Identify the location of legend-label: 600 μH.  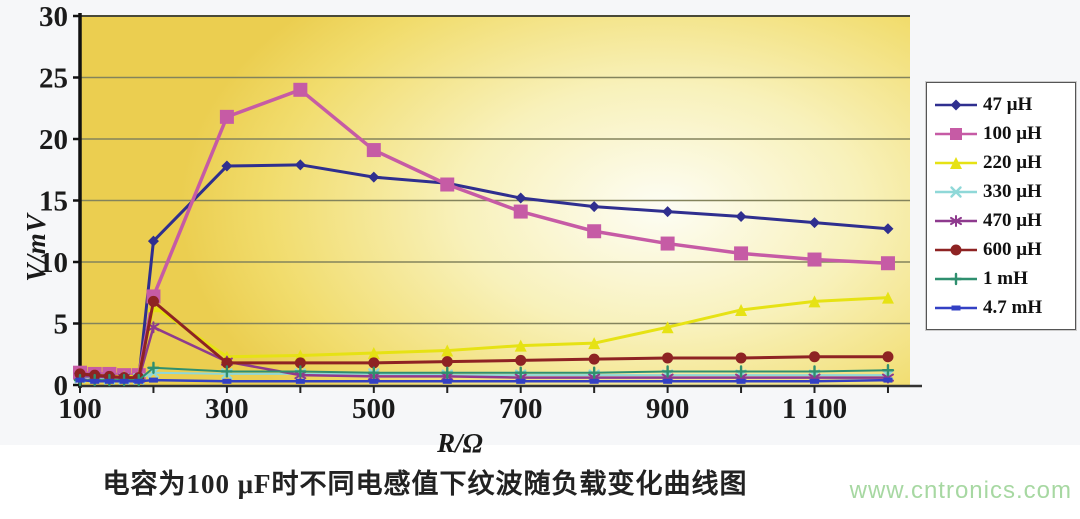
(1012, 249).